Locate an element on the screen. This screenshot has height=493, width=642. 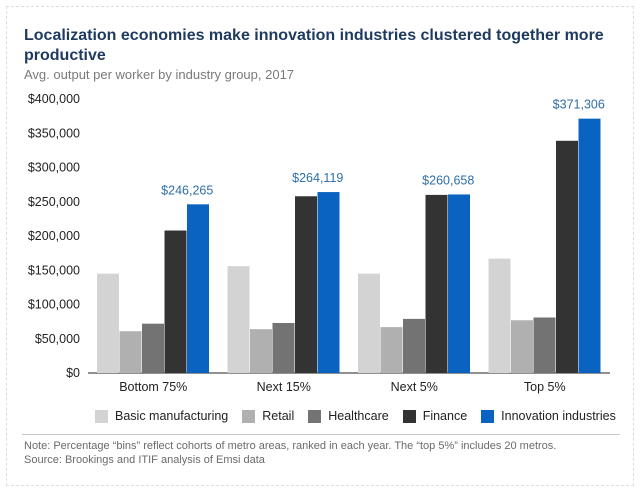
x-category-label: Top 5% is located at coordinates (545, 387).